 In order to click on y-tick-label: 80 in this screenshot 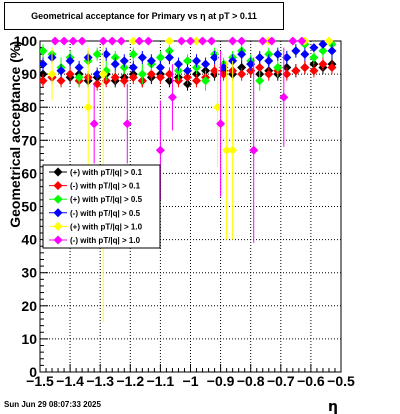, I will do `click(29, 107)`.